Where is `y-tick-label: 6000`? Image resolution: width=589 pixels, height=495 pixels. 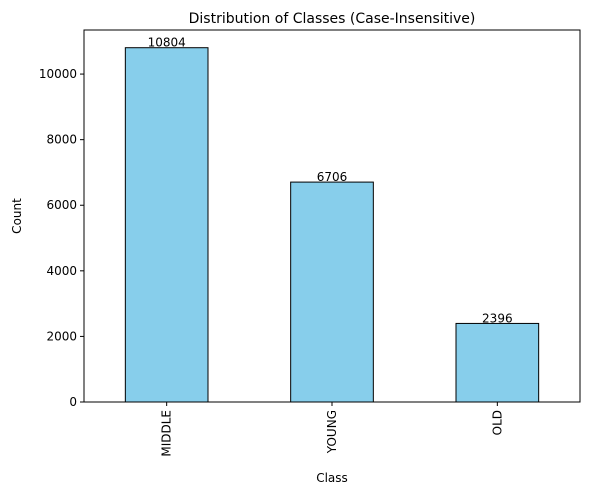 y-tick-label: 6000 is located at coordinates (61, 205).